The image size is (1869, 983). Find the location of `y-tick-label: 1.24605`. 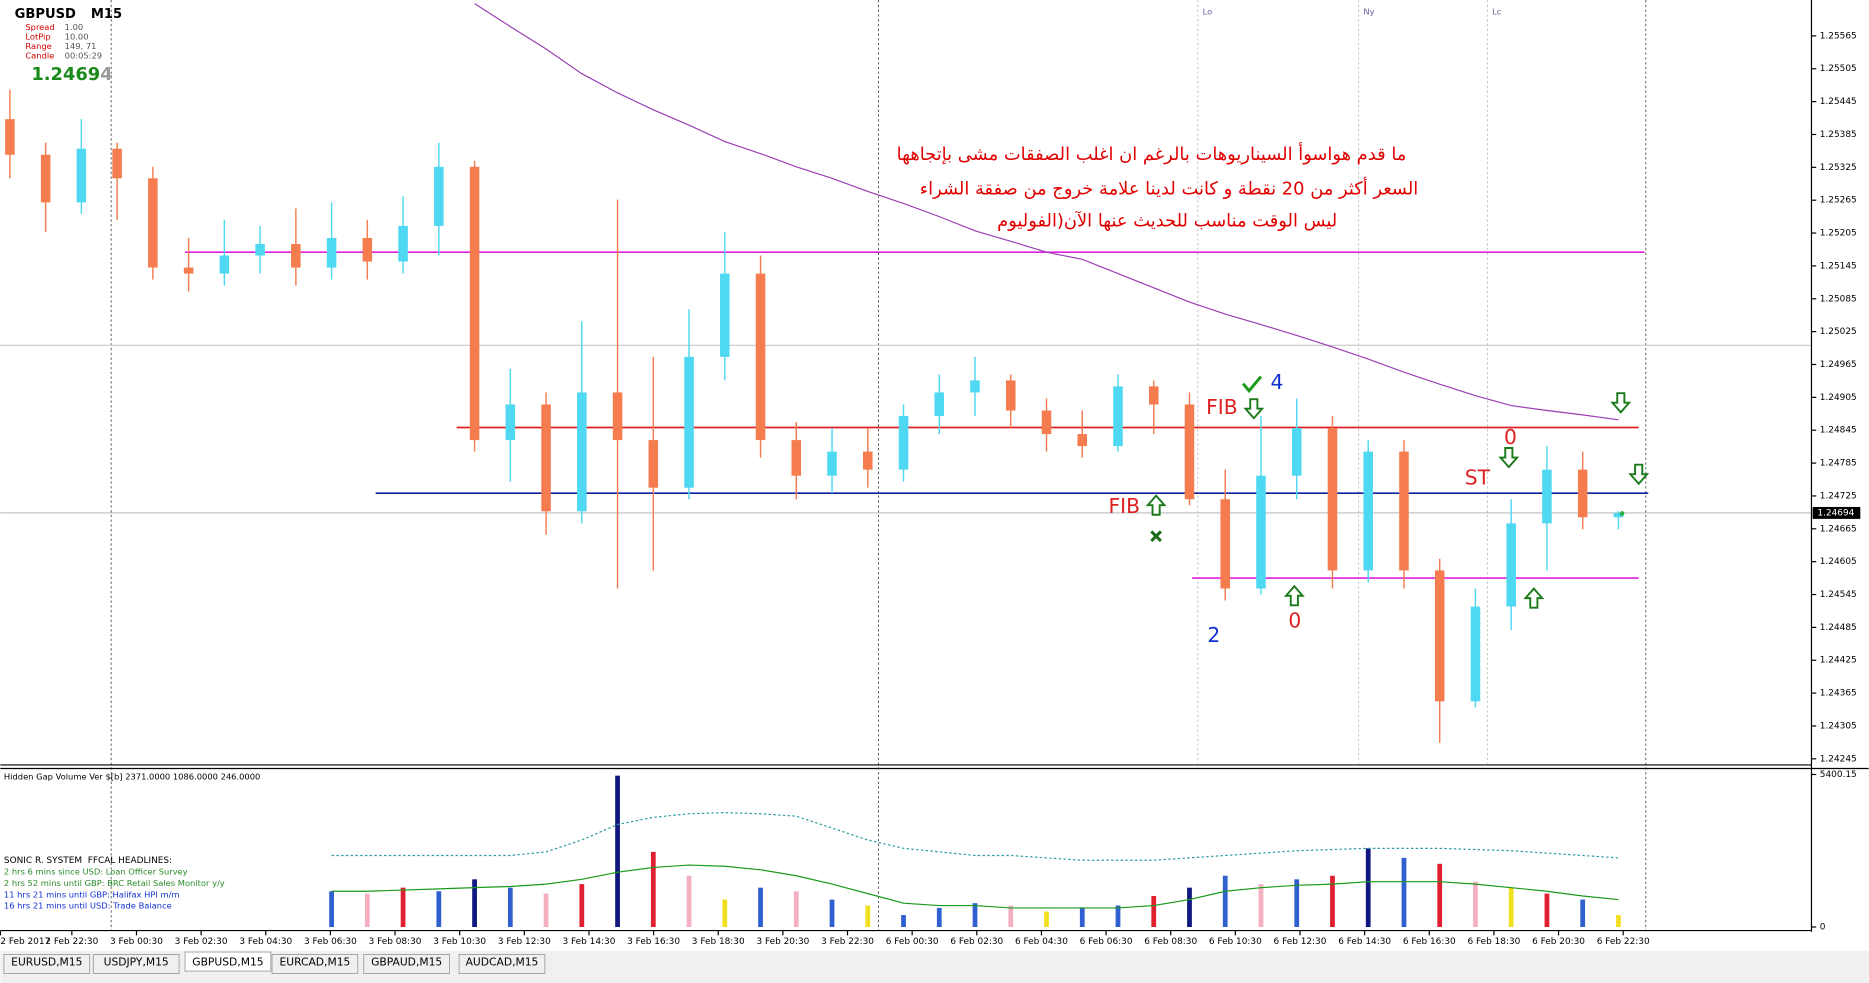

y-tick-label: 1.24605 is located at coordinates (1838, 562).